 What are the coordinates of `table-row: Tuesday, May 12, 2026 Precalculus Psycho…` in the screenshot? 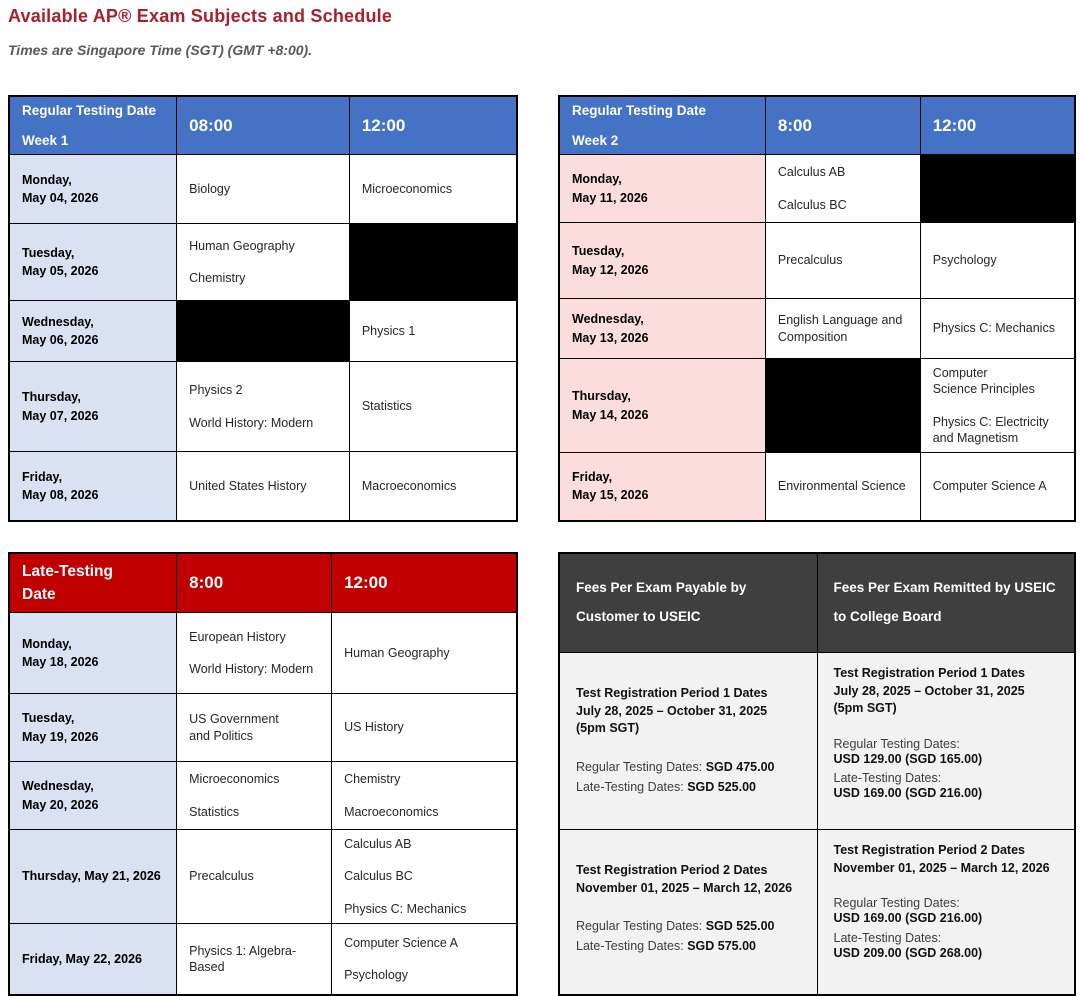 It's located at (817, 261).